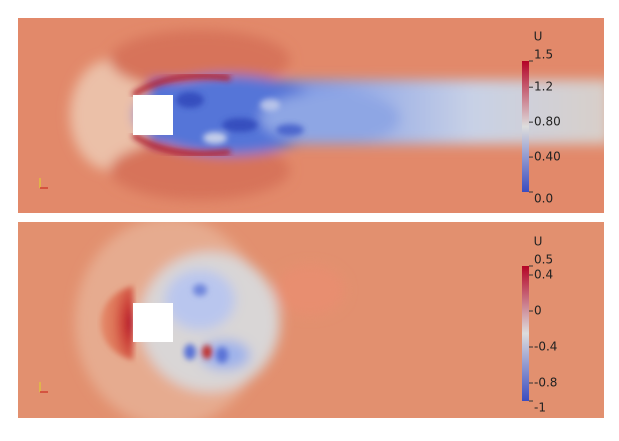 The width and height of the screenshot is (619, 441). What do you see at coordinates (543, 275) in the screenshot?
I see `tick-label: 0.4` at bounding box center [543, 275].